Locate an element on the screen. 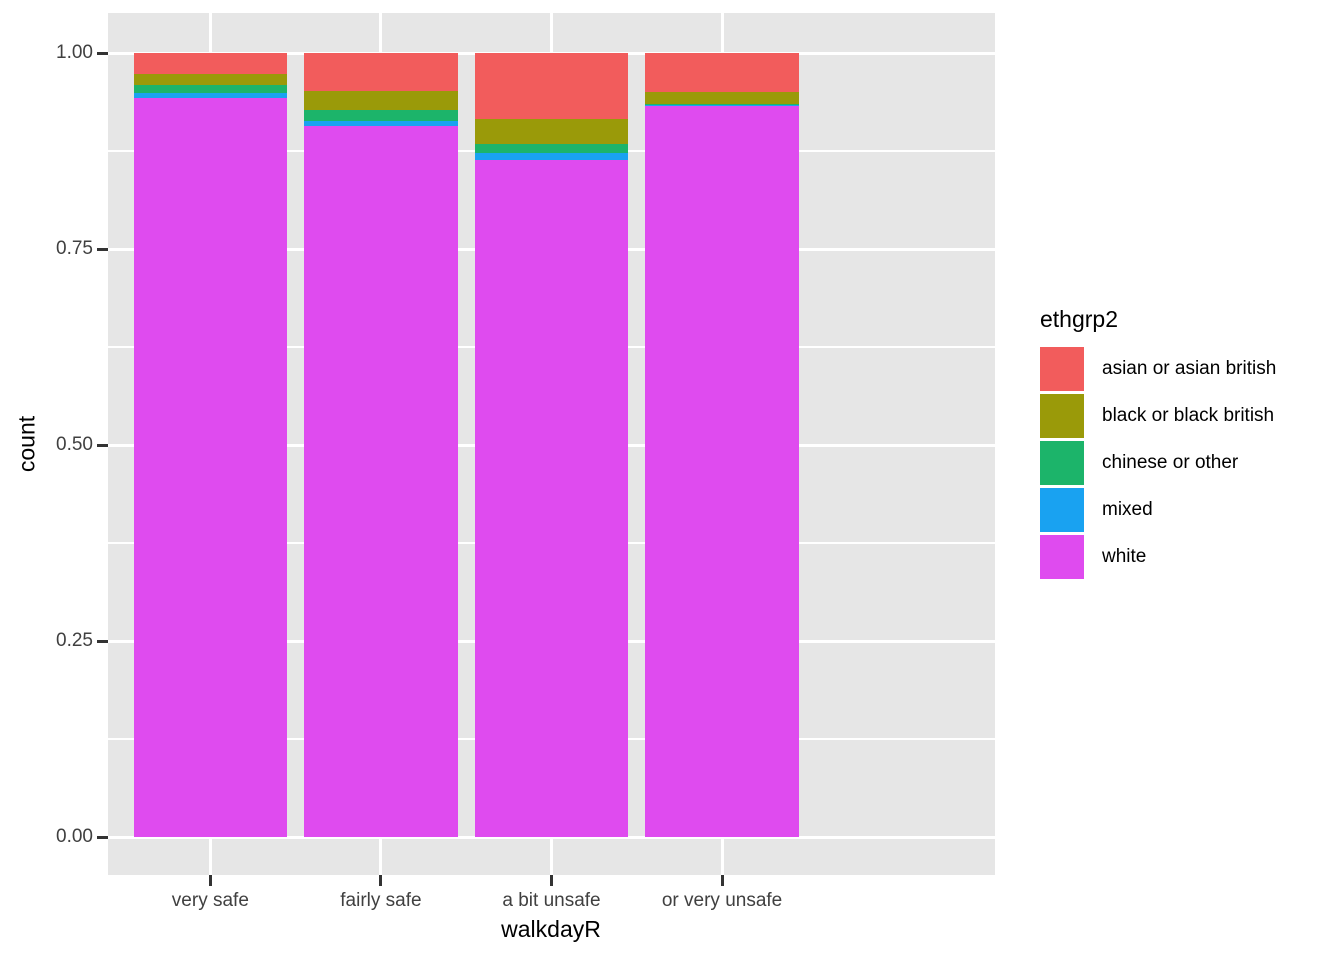 The height and width of the screenshot is (960, 1344). legend-item: asian or asian british is located at coordinates (1185, 369).